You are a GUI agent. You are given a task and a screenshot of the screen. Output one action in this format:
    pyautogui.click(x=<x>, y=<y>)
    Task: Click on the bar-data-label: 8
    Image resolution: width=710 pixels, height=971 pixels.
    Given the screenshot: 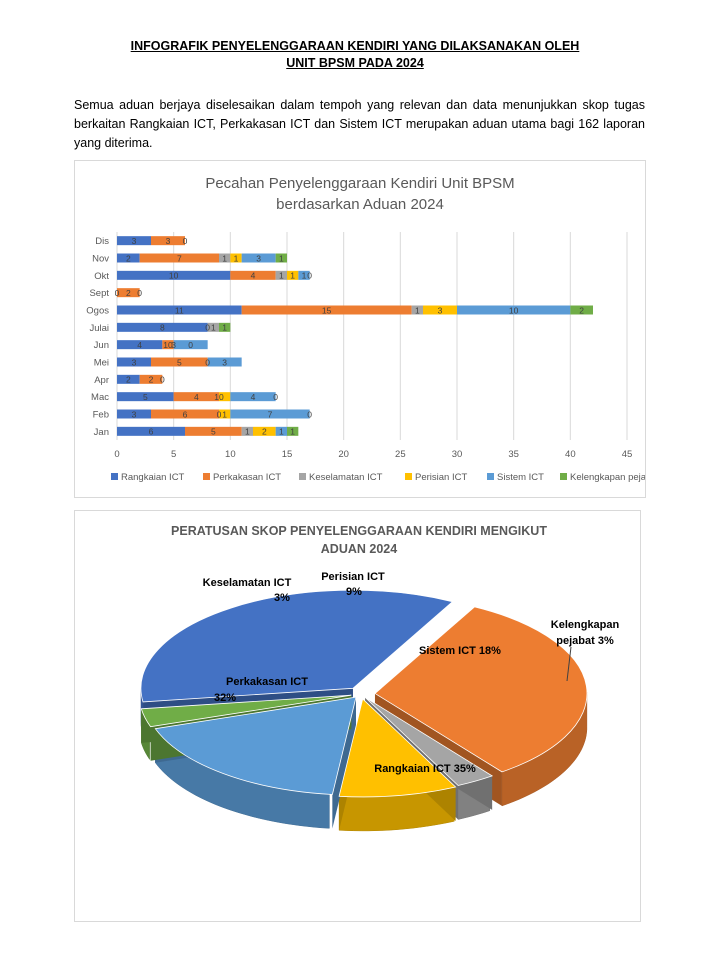 What is the action you would take?
    pyautogui.click(x=162, y=328)
    